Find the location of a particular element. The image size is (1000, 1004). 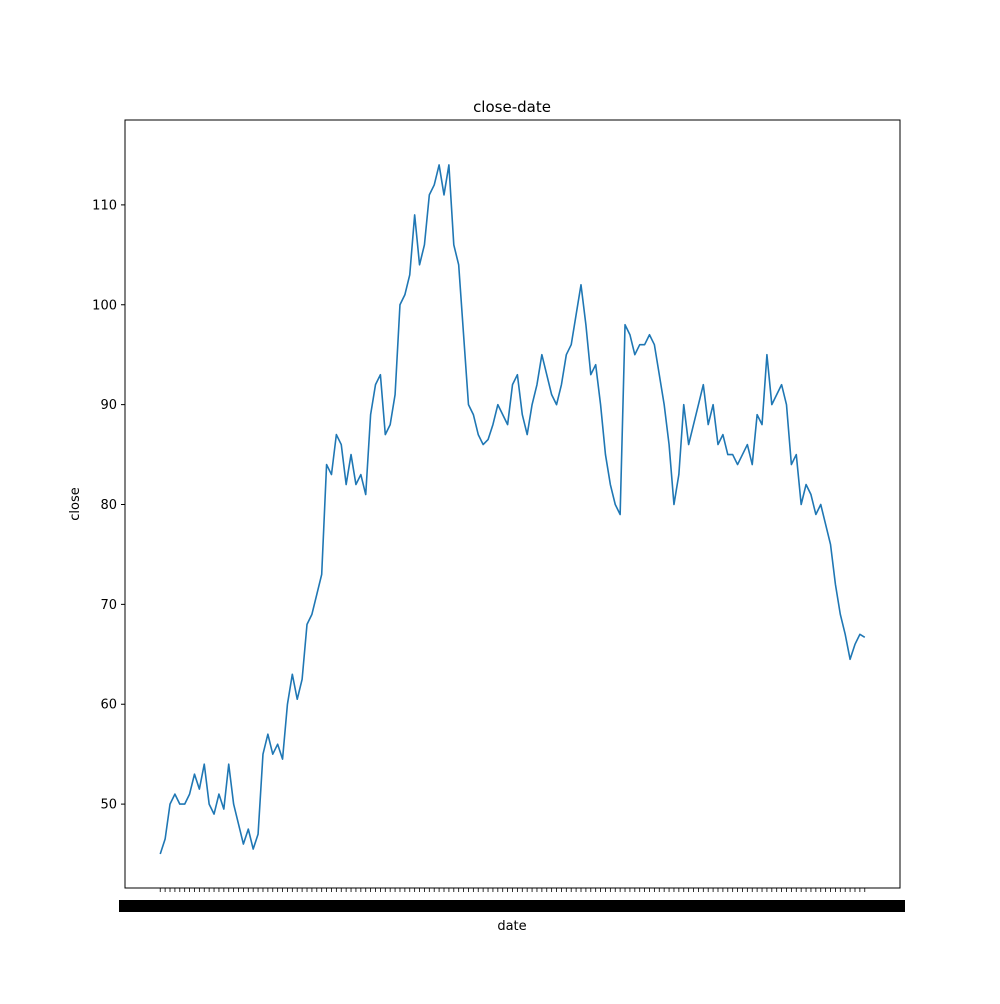

y-tick-label: 70 is located at coordinates (108, 605).